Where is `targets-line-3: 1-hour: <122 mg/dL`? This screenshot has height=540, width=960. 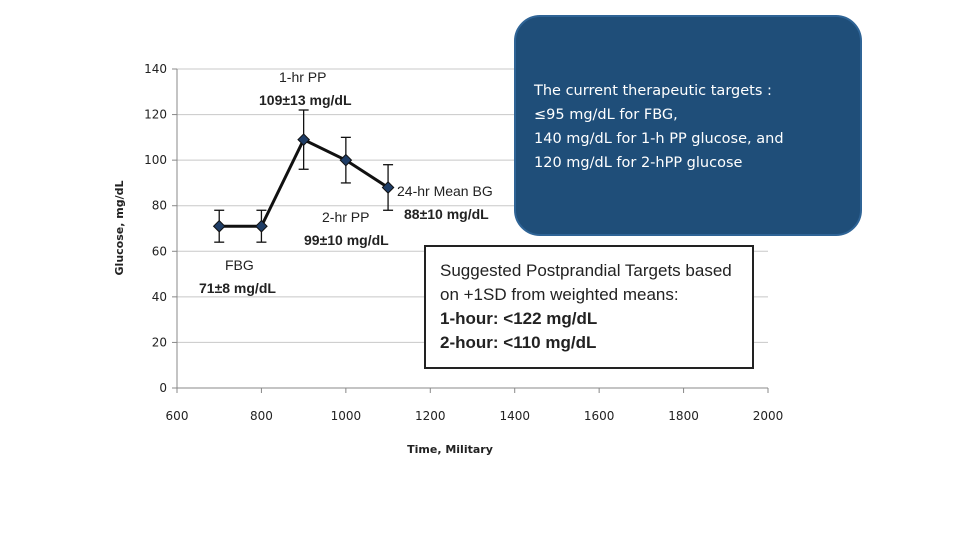
targets-line-3: 1-hour: <122 mg/dL is located at coordinates (519, 318).